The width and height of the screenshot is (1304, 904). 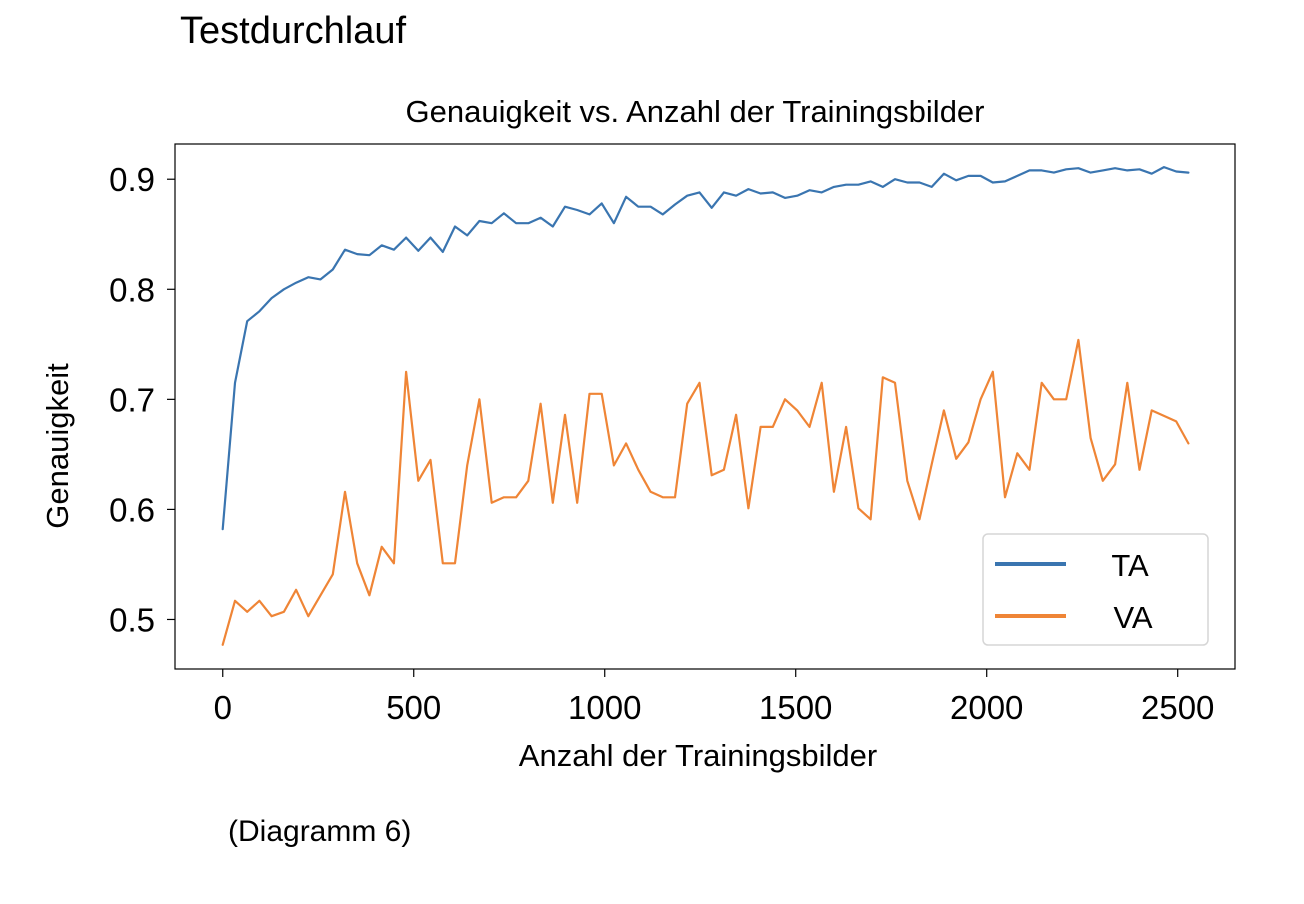 I want to click on x-tick-label: 2500, so click(x=1177, y=707).